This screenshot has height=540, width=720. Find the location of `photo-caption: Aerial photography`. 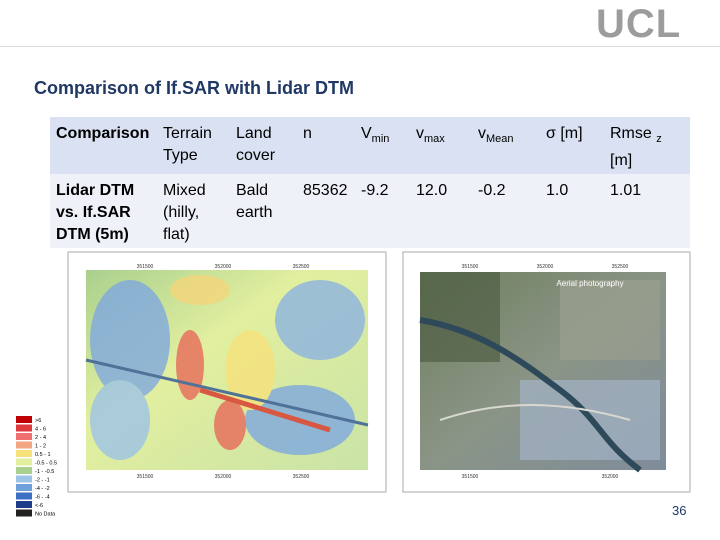

photo-caption: Aerial photography is located at coordinates (589, 283).